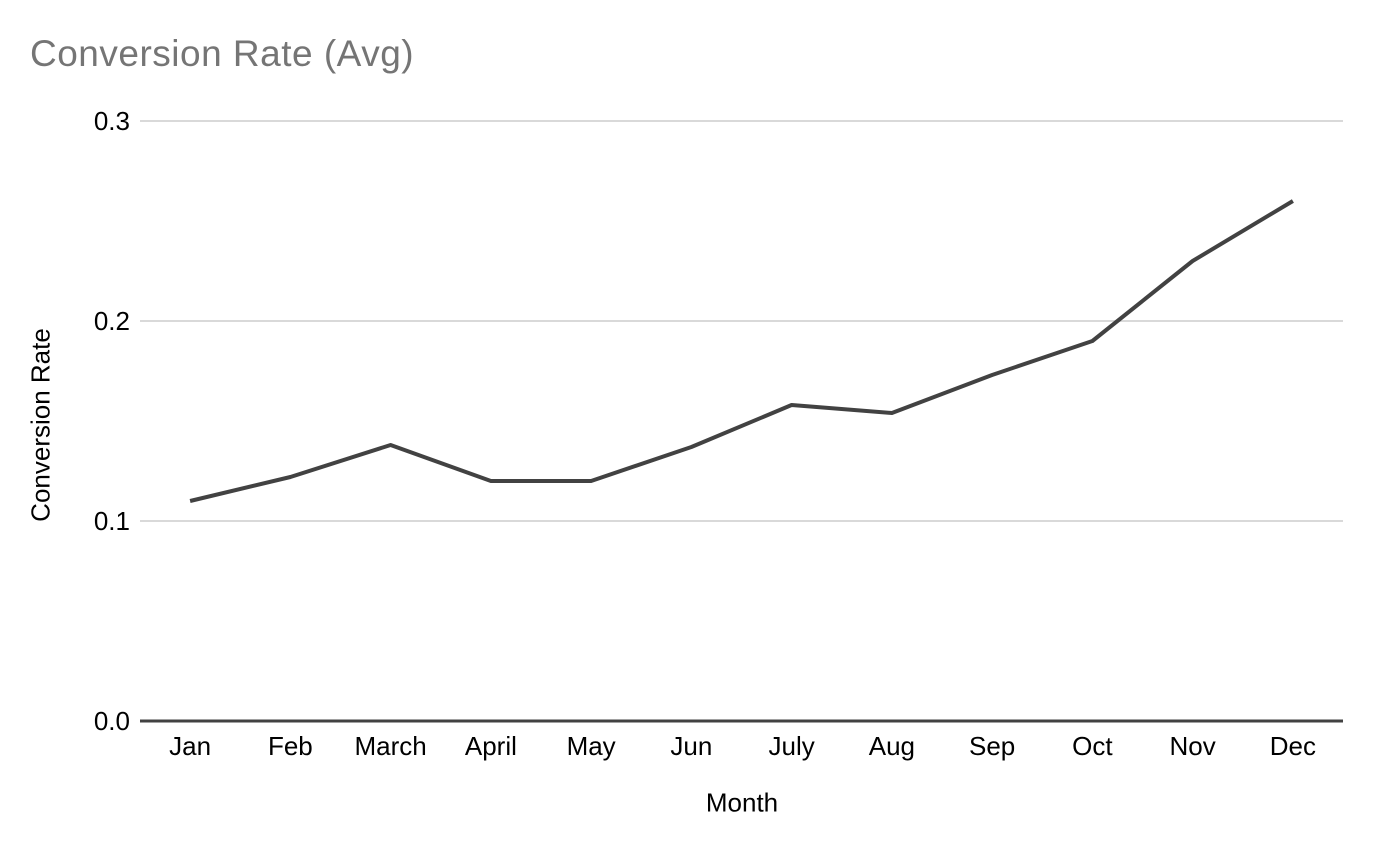 This screenshot has height=854, width=1380. Describe the element at coordinates (491, 746) in the screenshot. I see `x-tick-label-April: April` at that location.